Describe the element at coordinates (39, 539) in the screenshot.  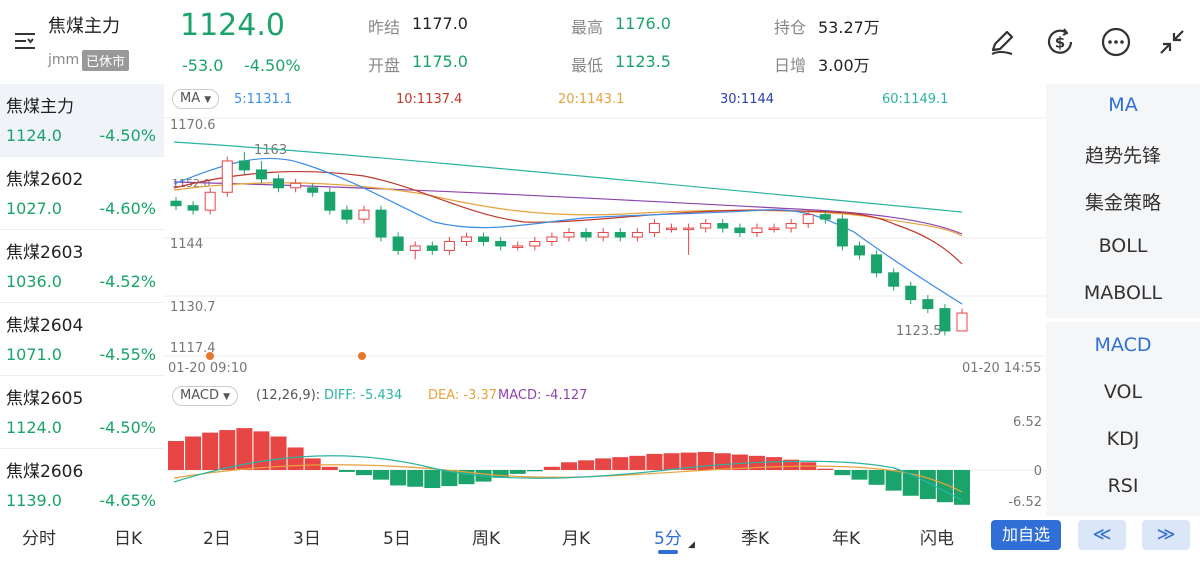
I see `tab-intraday: 分时` at that location.